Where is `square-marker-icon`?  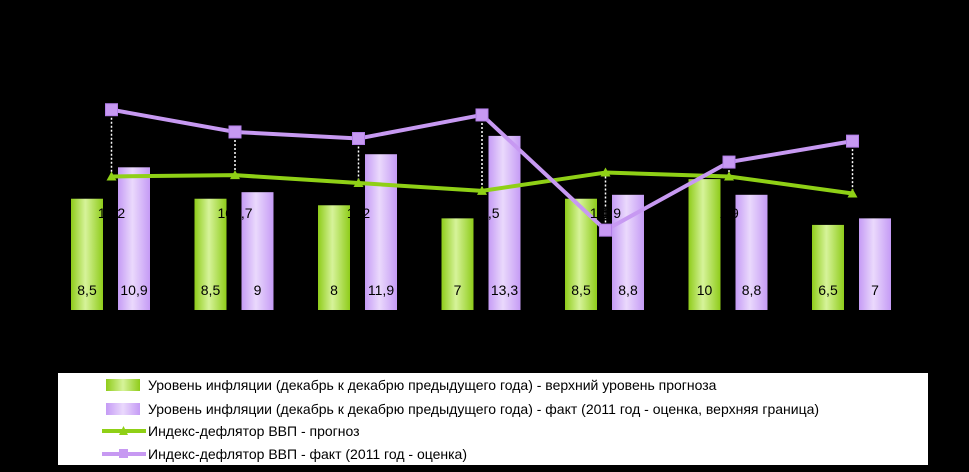 square-marker-icon is located at coordinates (123, 453).